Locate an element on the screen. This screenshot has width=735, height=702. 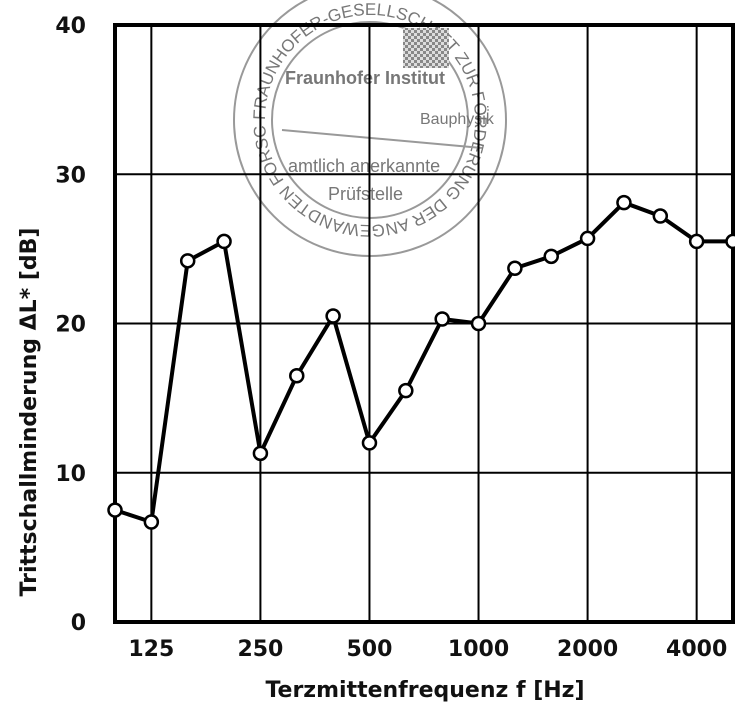
y-axis-title: Trittschallminderung ΔL* [dB] is located at coordinates (29, 412).